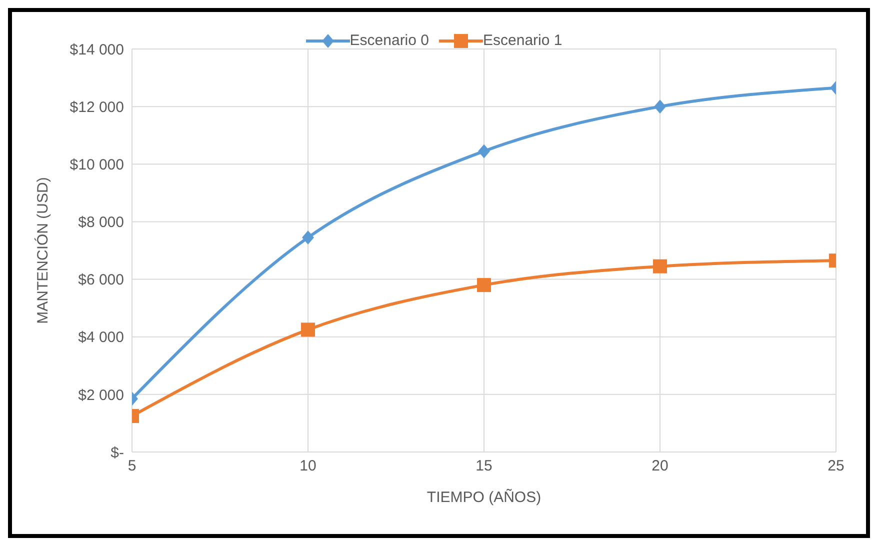 The image size is (886, 550). What do you see at coordinates (132, 466) in the screenshot?
I see `x-tick-label: 5` at bounding box center [132, 466].